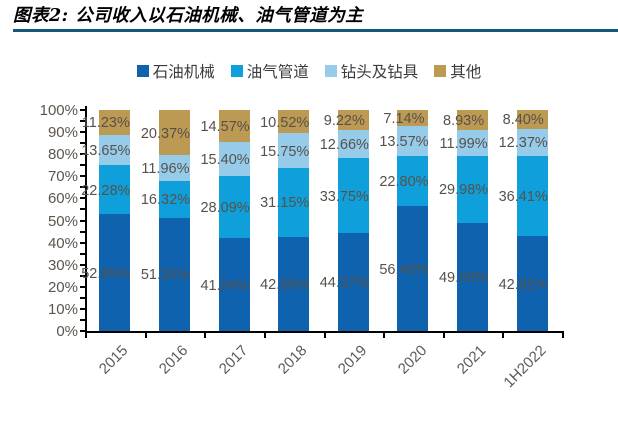 The width and height of the screenshot is (618, 429). I want to click on figure-title: 图表2: 公司收入以石油机械、油气管道为主, so click(188, 16).